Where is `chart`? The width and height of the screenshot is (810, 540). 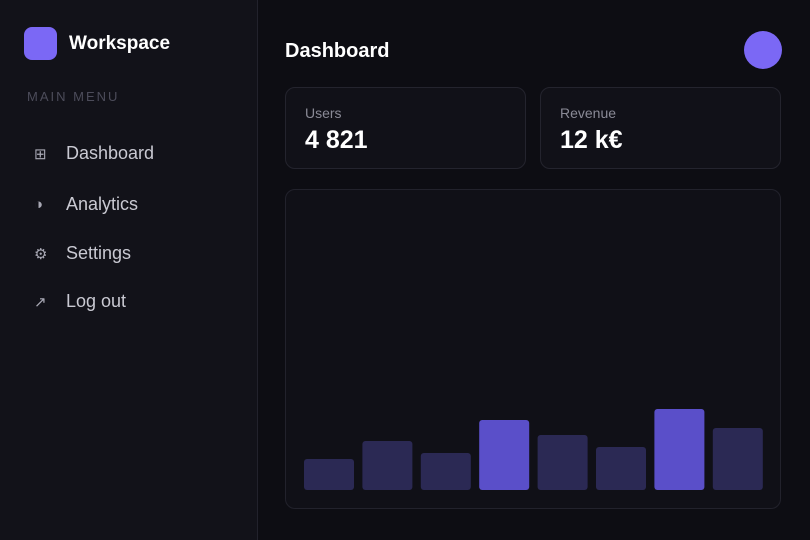 chart is located at coordinates (533, 449).